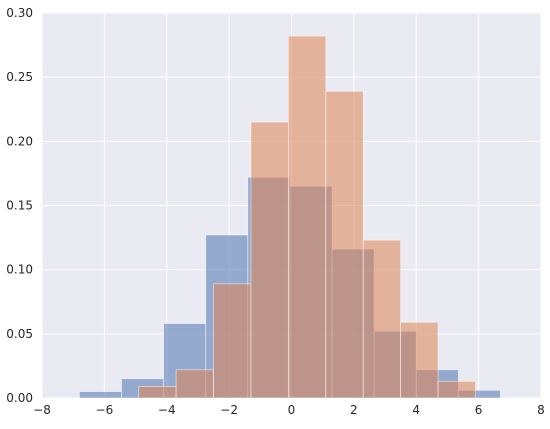 The image size is (550, 429). I want to click on x-tick-label: 8, so click(541, 410).